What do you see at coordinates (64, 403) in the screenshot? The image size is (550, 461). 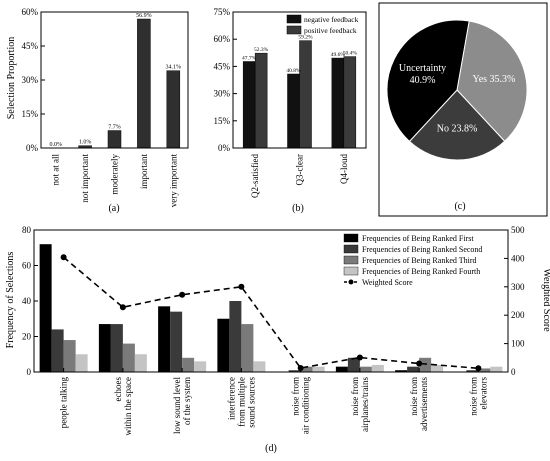 I see `panel-d-x-tick-label: people talking` at bounding box center [64, 403].